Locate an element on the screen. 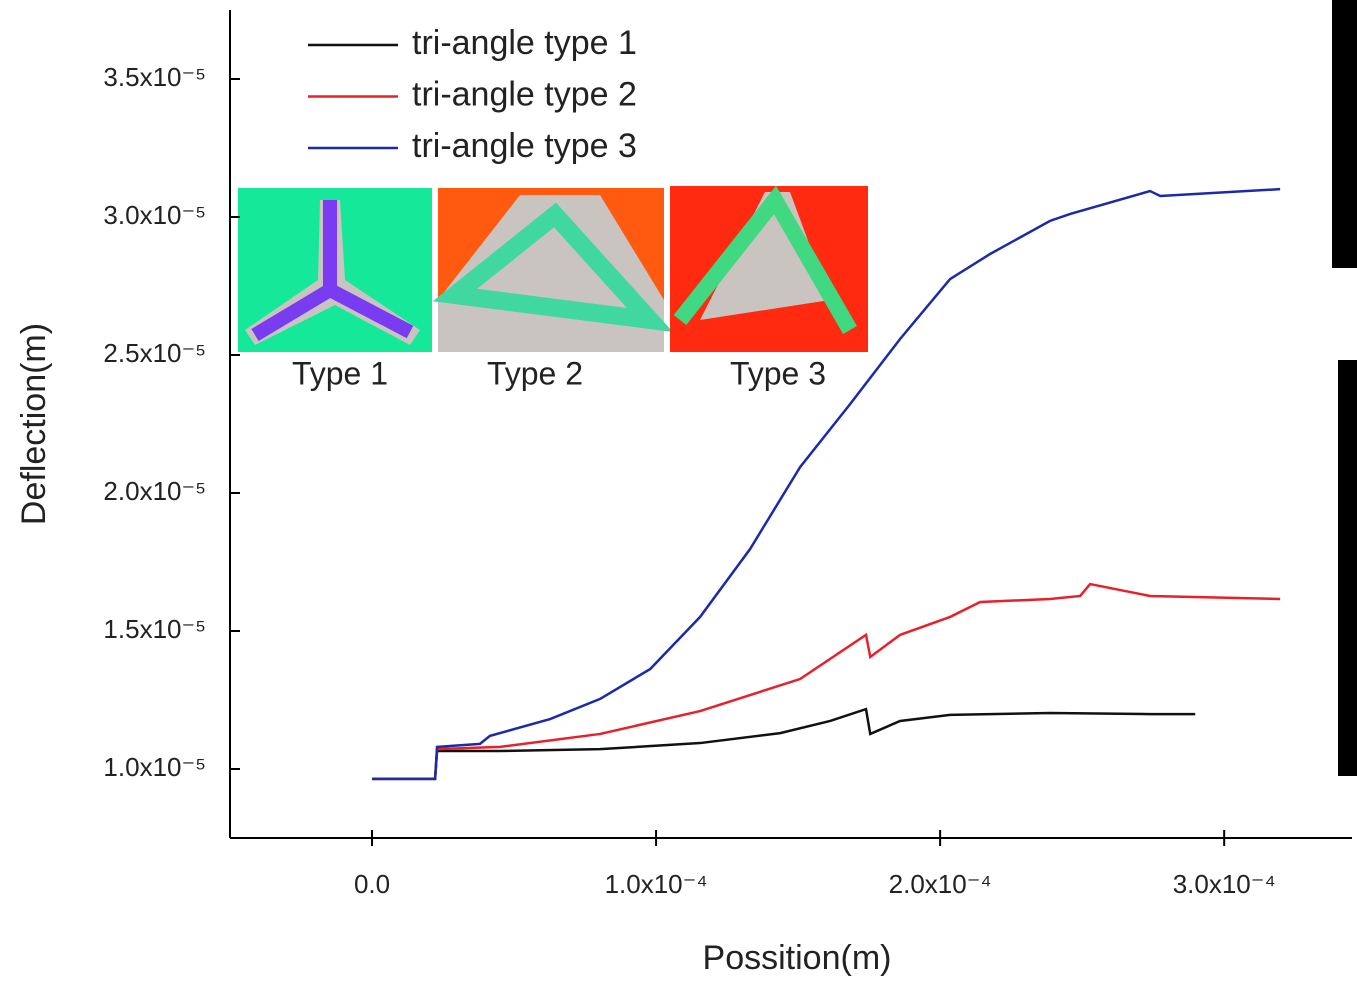 The width and height of the screenshot is (1357, 981). y-tick-label: 1.0x10⁻⁵ is located at coordinates (154, 767).